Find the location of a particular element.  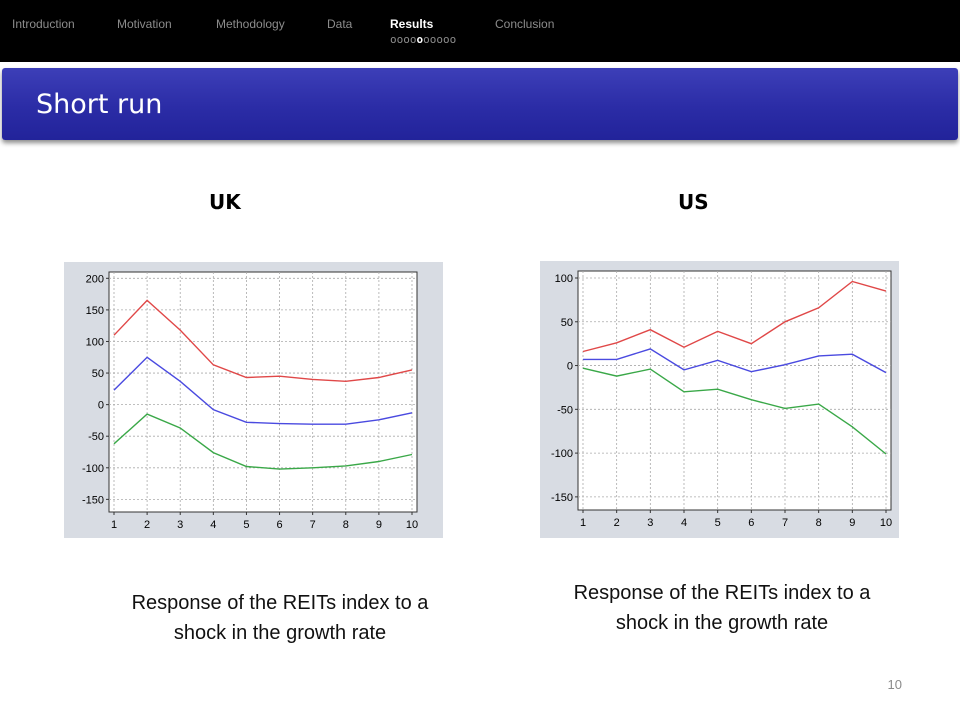

us-y-tick-label: 100 is located at coordinates (564, 279).